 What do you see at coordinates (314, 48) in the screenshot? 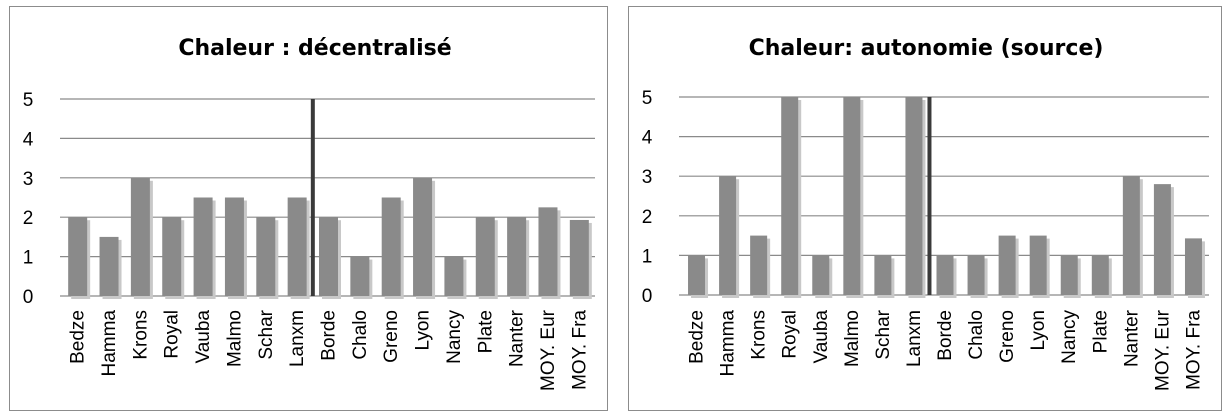
I see `chart-title: Chaleur : décentralisé` at bounding box center [314, 48].